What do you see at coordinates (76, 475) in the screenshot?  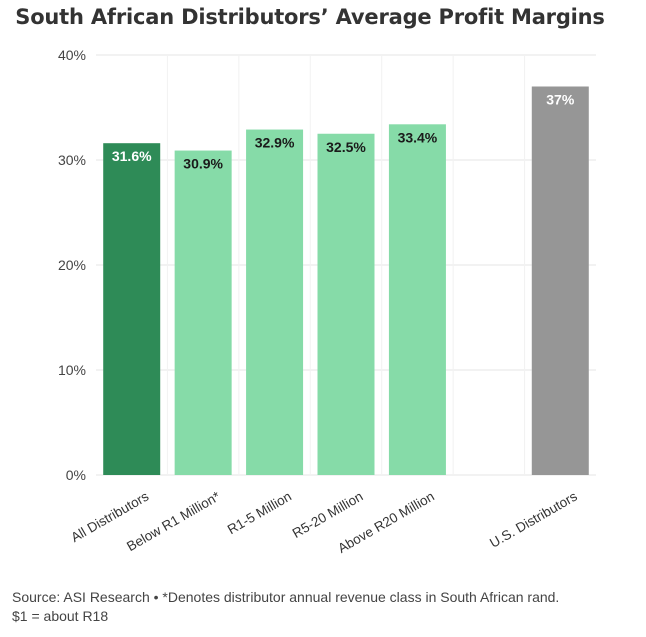 I see `y-tick-label: 0%` at bounding box center [76, 475].